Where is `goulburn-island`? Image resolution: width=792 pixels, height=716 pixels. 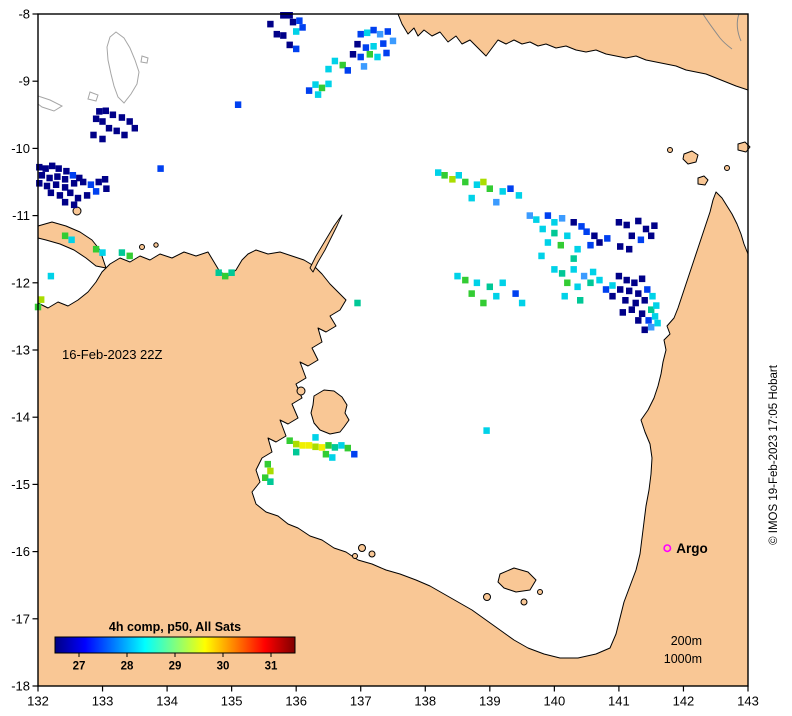 goulburn-island is located at coordinates (142, 247).